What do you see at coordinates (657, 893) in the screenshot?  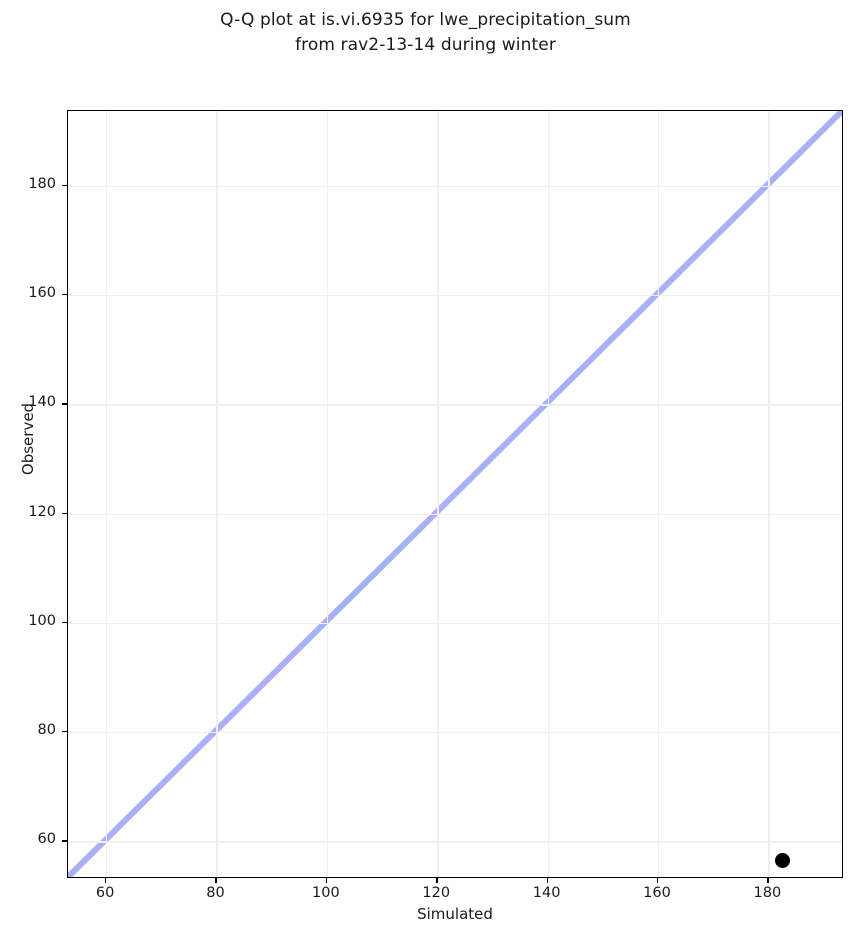 I see `x-axis-tick-label: 160` at bounding box center [657, 893].